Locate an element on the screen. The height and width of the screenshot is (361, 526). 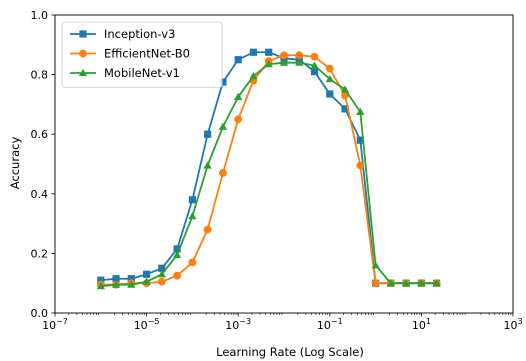
legend-label: Inception-v3 is located at coordinates (139, 34).